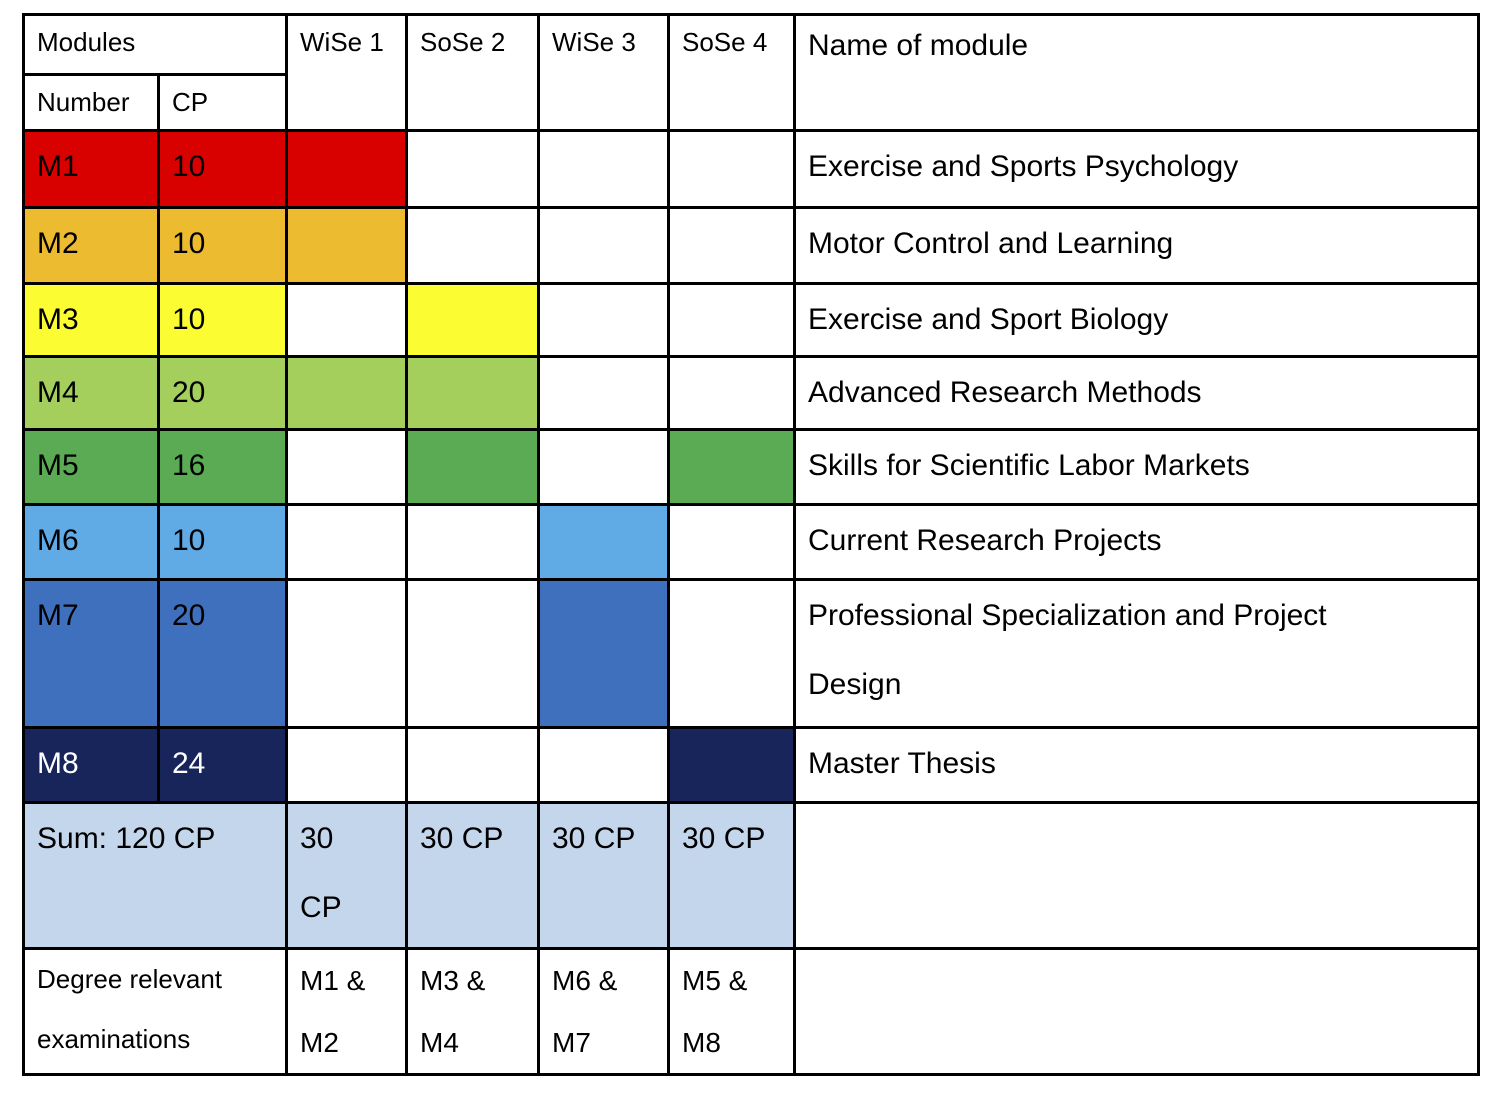  I want to click on m3-cp-cell: 10, so click(222, 320).